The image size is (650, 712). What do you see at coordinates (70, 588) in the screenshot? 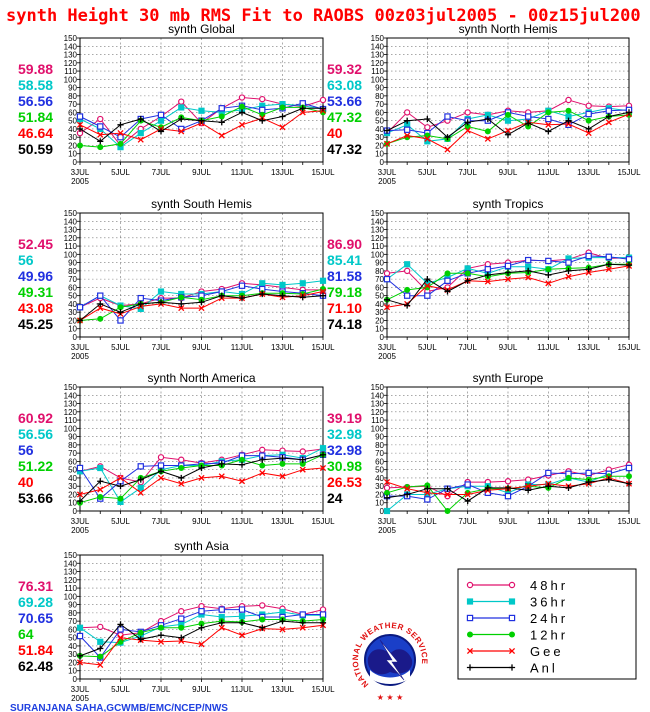
I see `y-tick-label: 110` at bounding box center [70, 588].